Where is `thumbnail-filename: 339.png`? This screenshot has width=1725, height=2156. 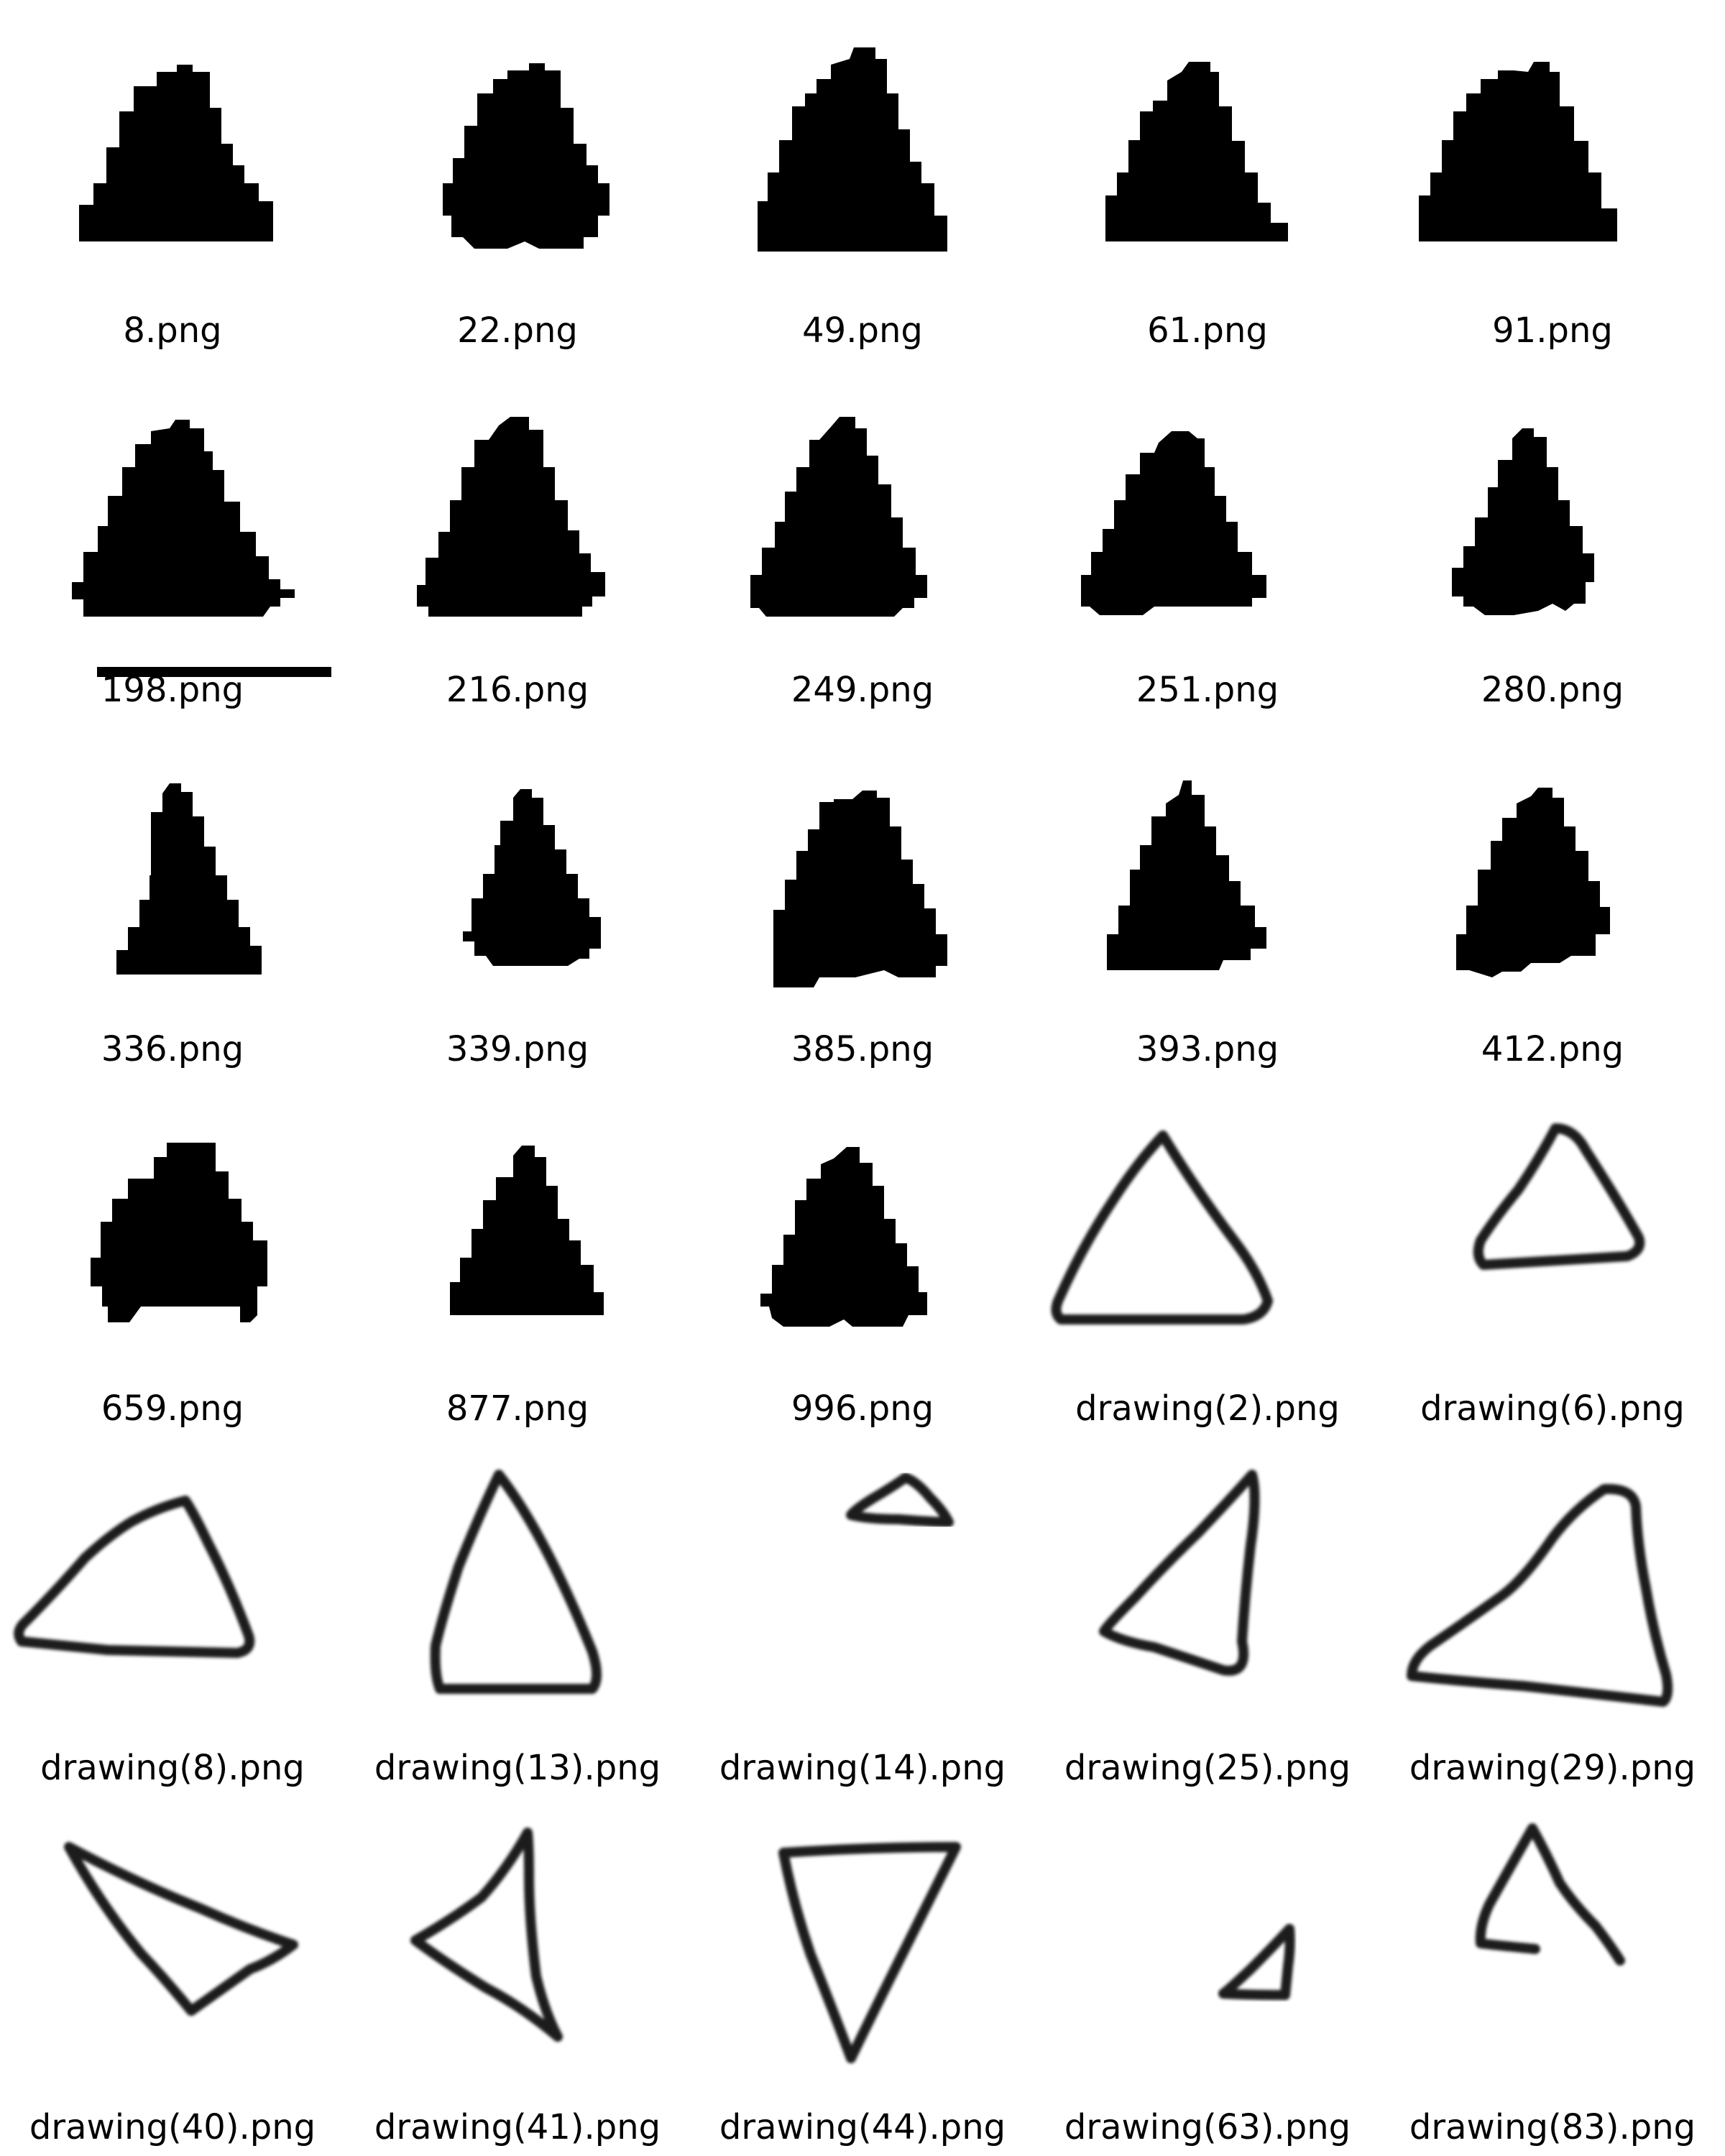
thumbnail-filename: 339.png is located at coordinates (517, 1049).